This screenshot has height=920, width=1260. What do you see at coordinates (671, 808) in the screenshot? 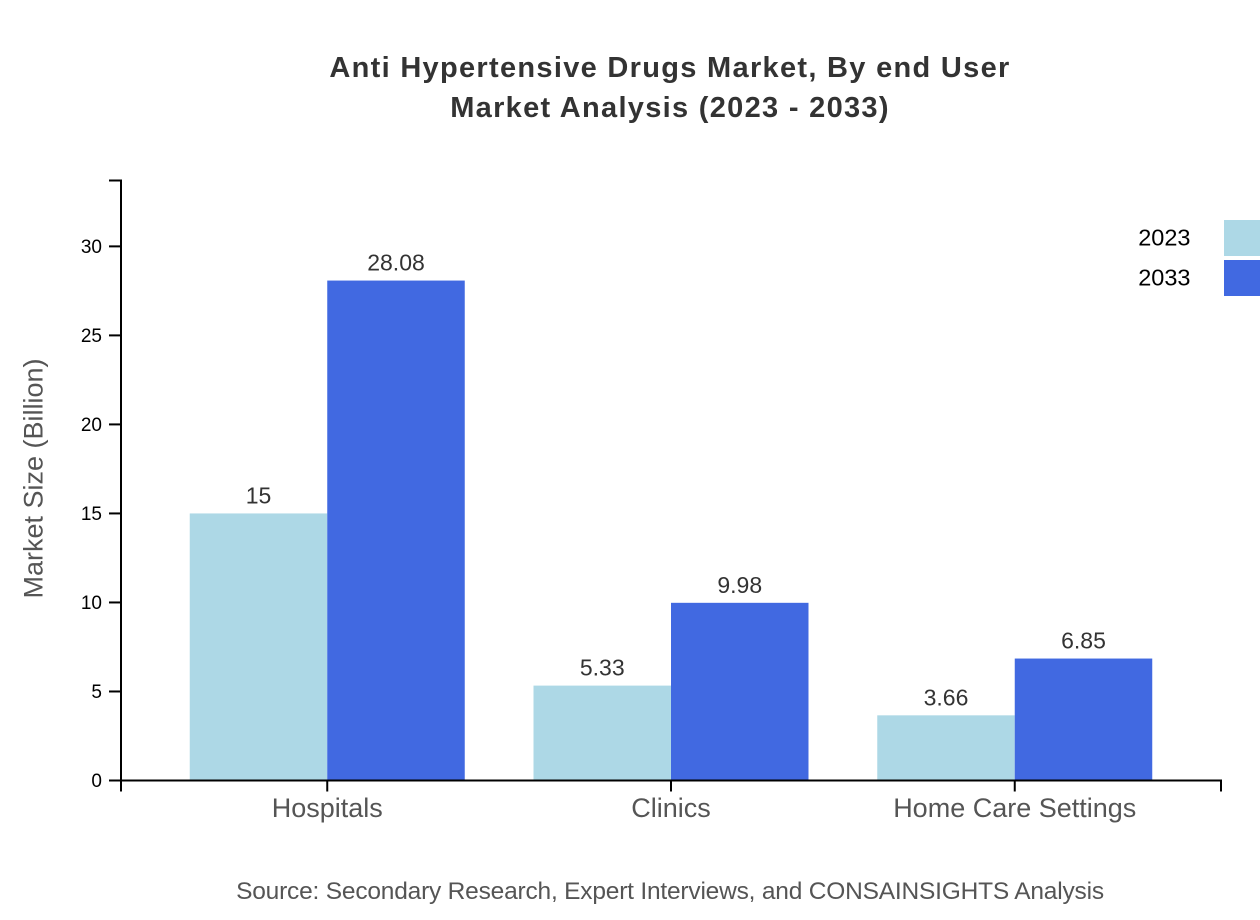
I see `x-axis-category-label: Clinics` at bounding box center [671, 808].